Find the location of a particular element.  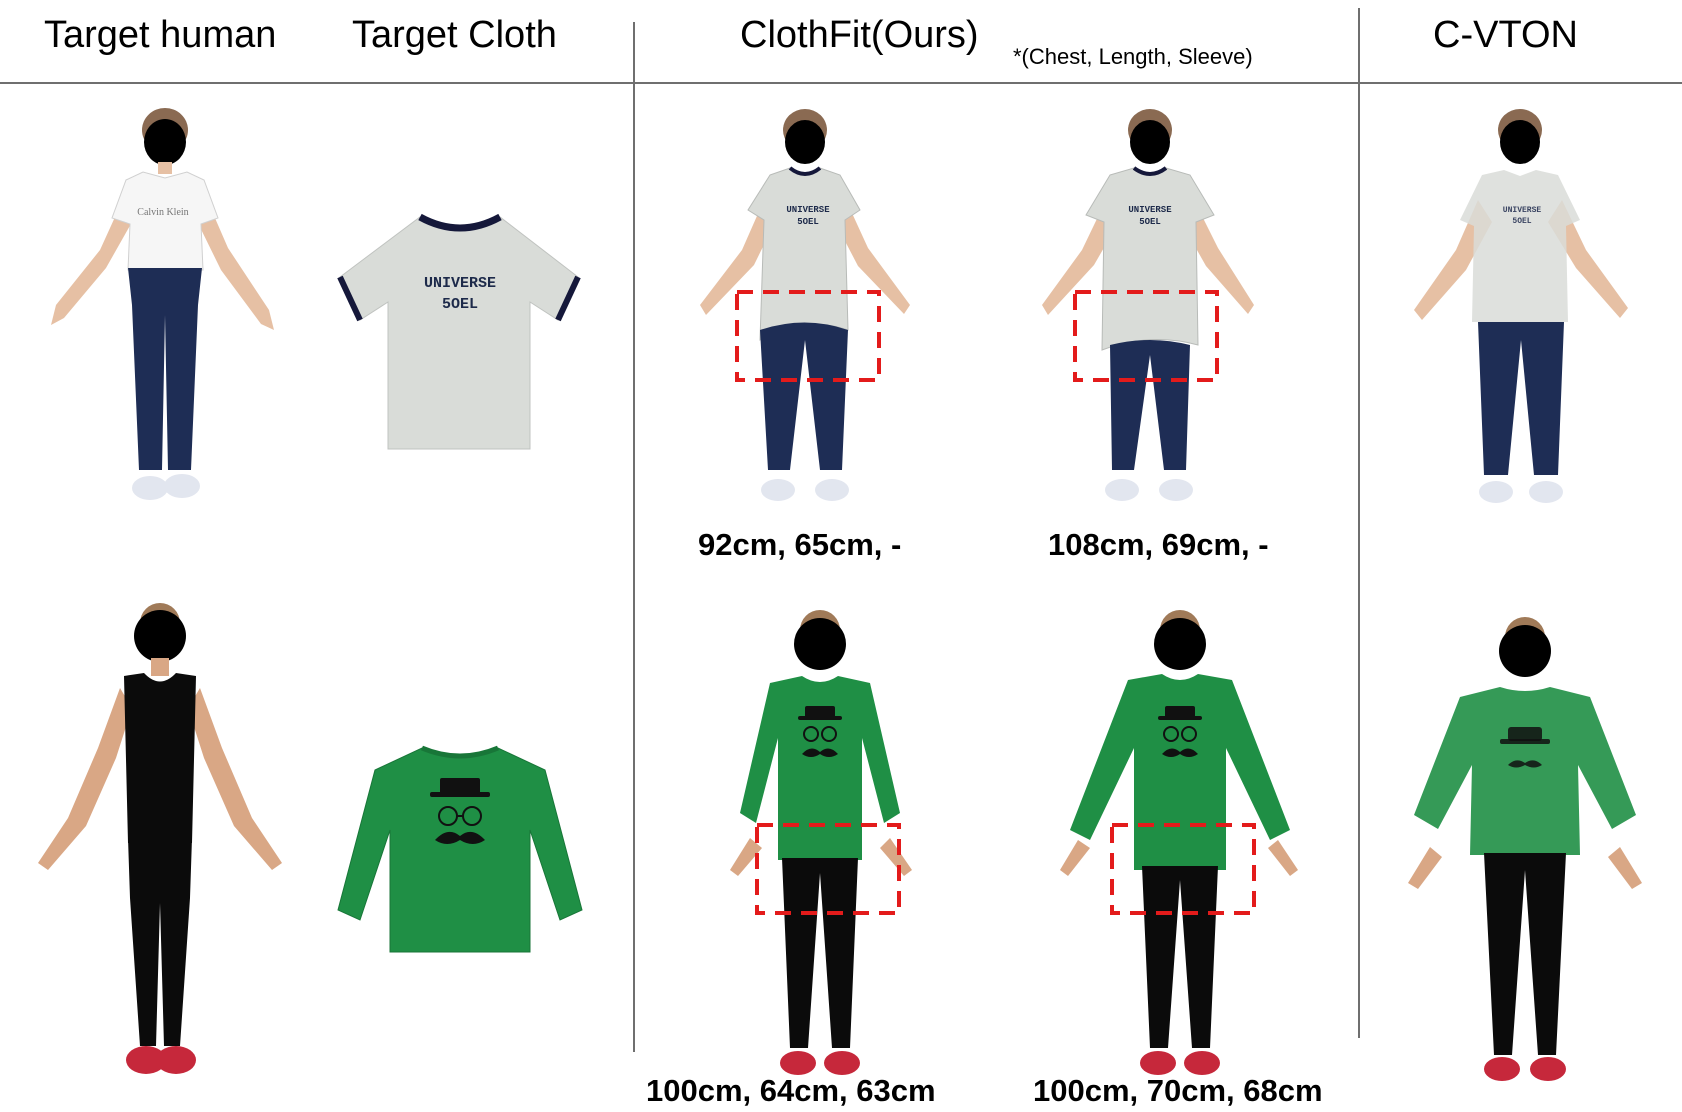

row2-target-human-photo is located at coordinates (165, 848).